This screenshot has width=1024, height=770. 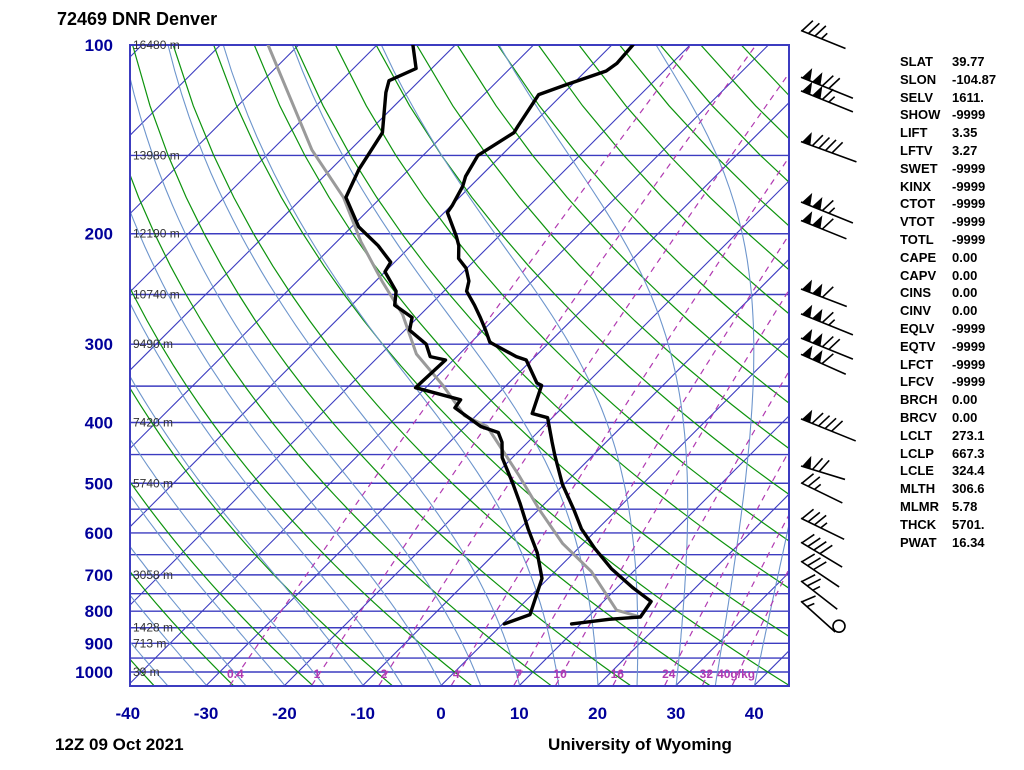 What do you see at coordinates (640, 744) in the screenshot?
I see `credit-label: University of Wyoming` at bounding box center [640, 744].